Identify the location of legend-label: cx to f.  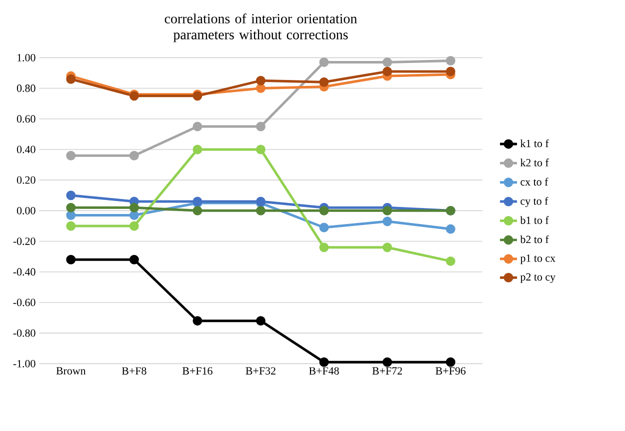
(534, 182).